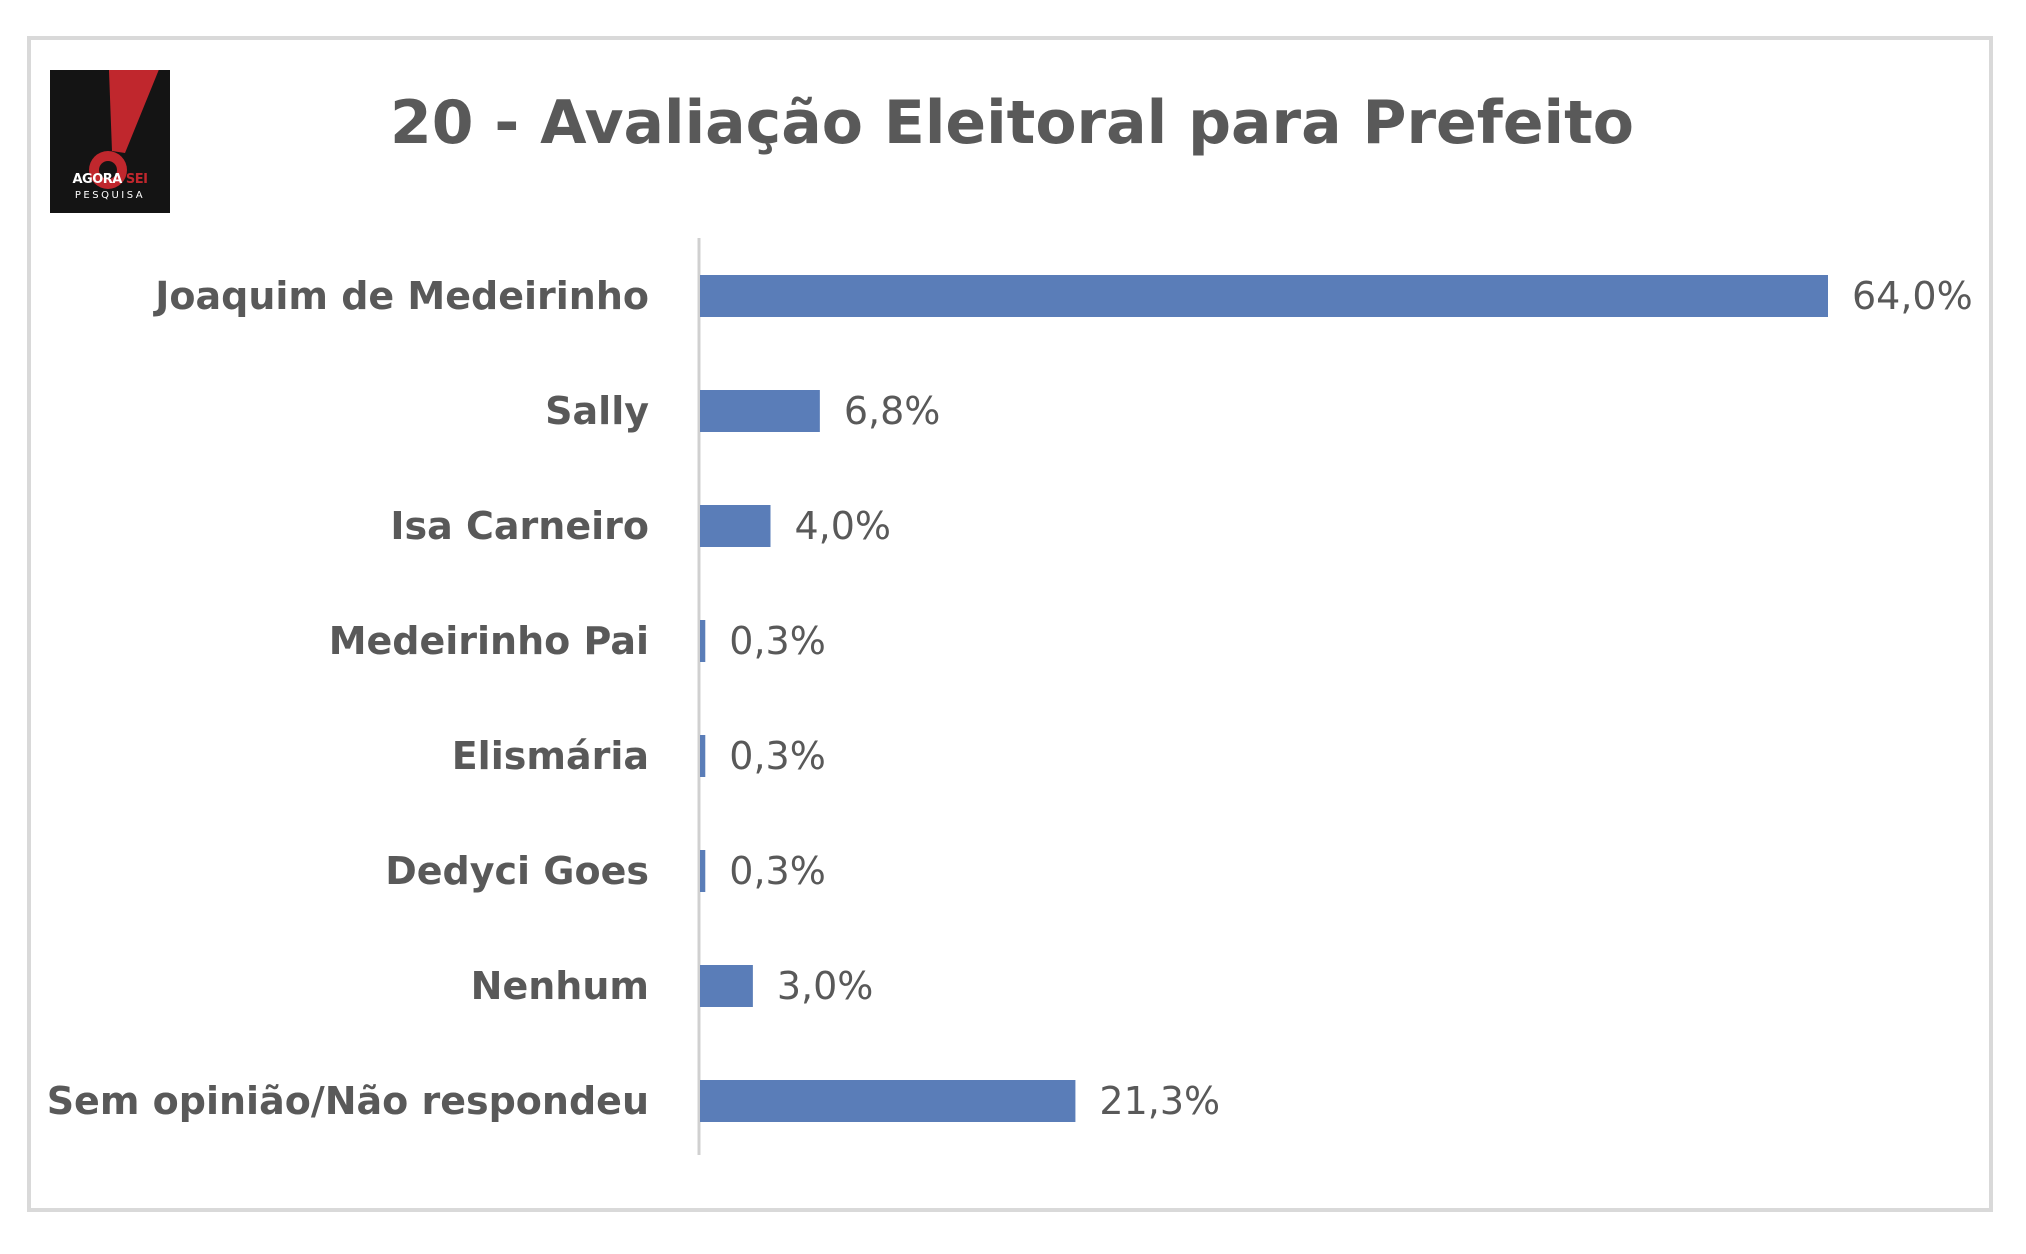 The height and width of the screenshot is (1254, 2026). I want to click on category-label: Isa Carneiro, so click(519, 526).